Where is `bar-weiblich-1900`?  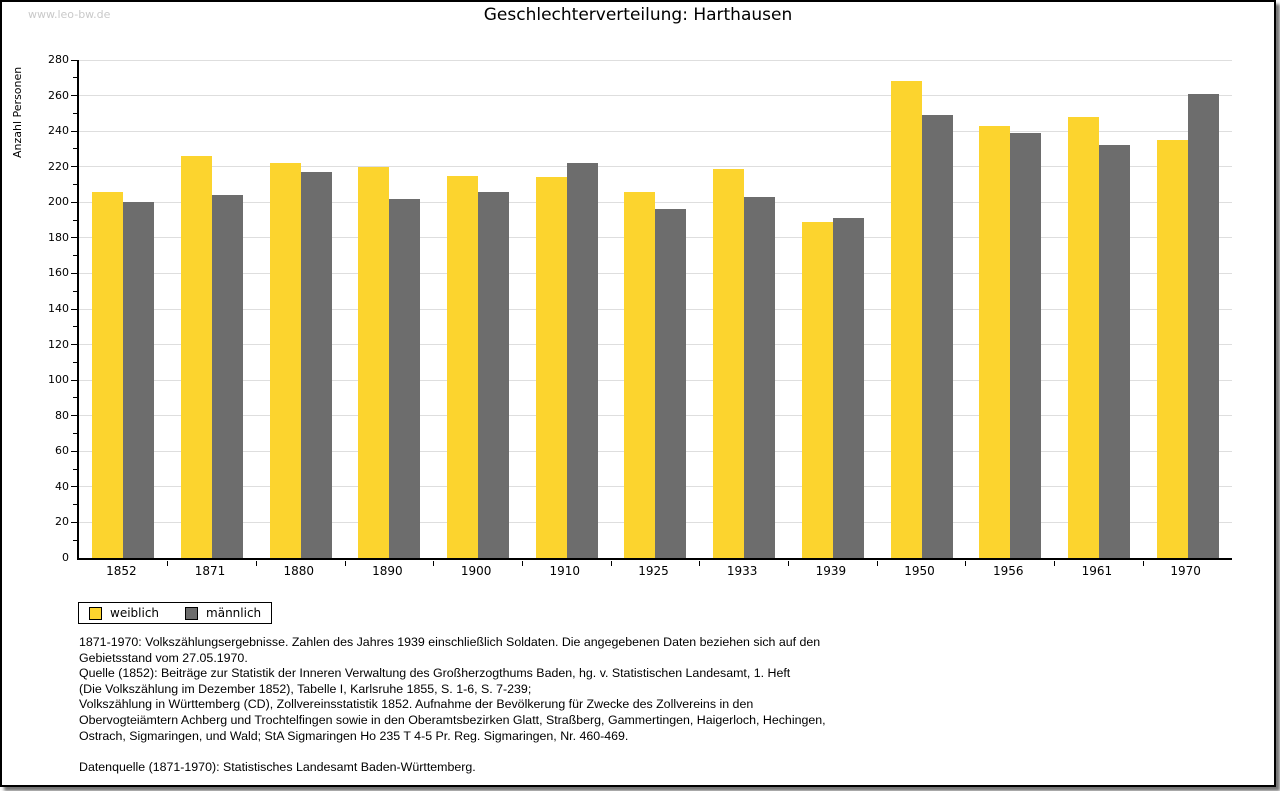 bar-weiblich-1900 is located at coordinates (463, 366).